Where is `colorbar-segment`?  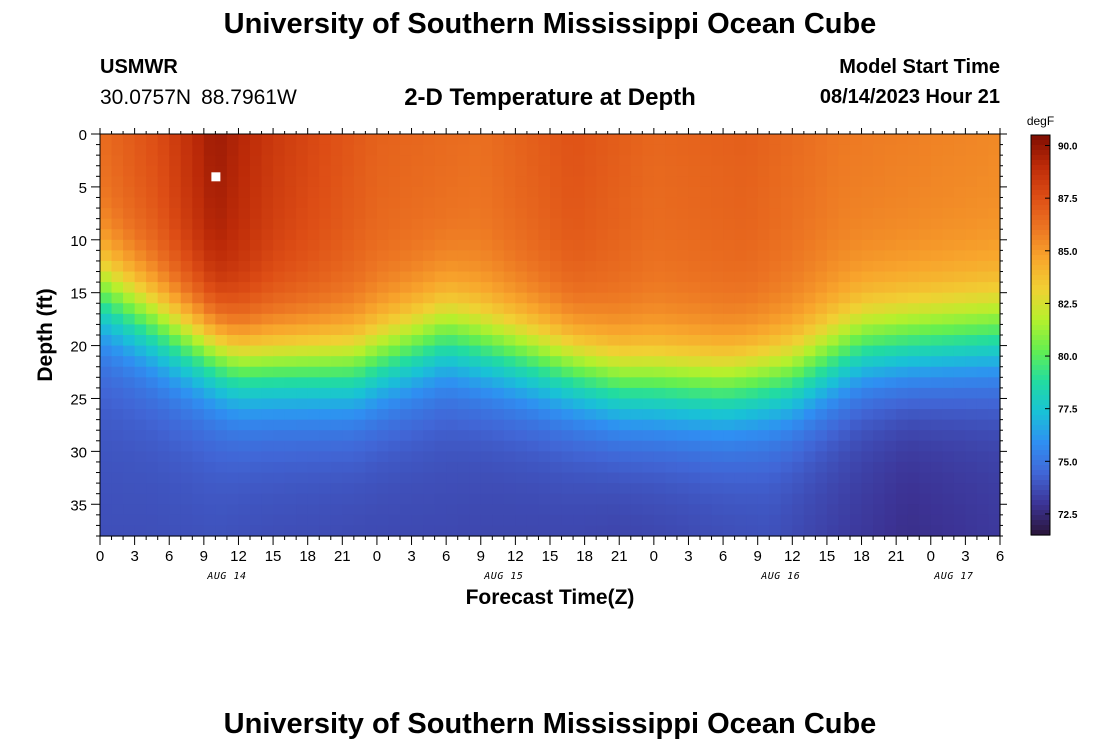 colorbar-segment is located at coordinates (1040, 403).